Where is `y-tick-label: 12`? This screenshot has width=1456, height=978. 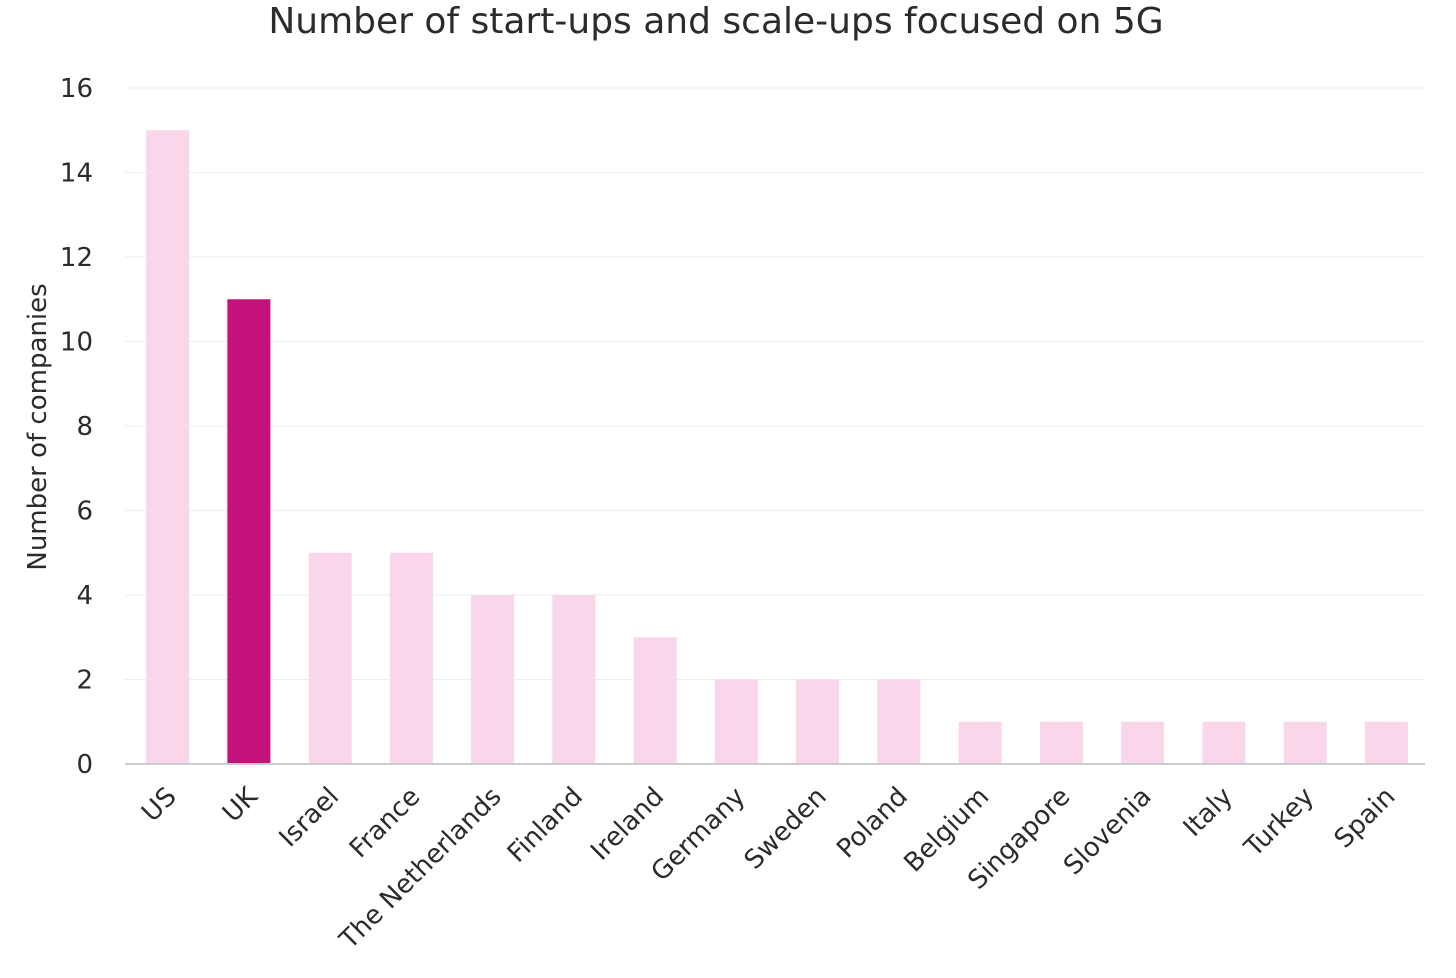 y-tick-label: 12 is located at coordinates (76, 258).